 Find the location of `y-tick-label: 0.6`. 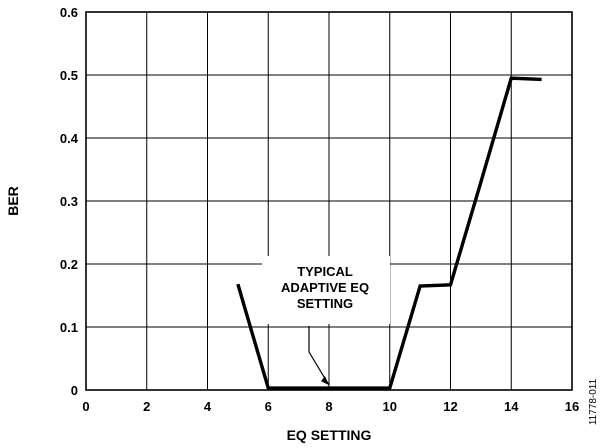

y-tick-label: 0.6 is located at coordinates (69, 12).